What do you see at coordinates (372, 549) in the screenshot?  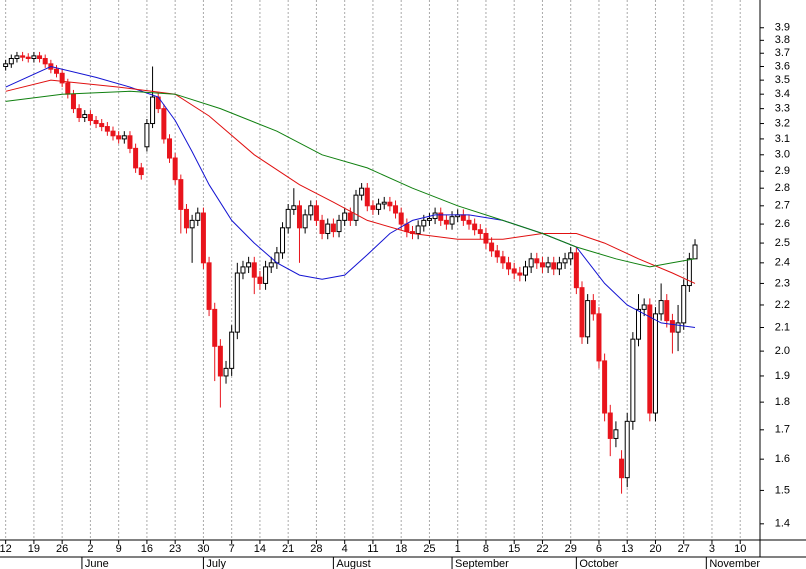 I see `x-tick-label: 11` at bounding box center [372, 549].